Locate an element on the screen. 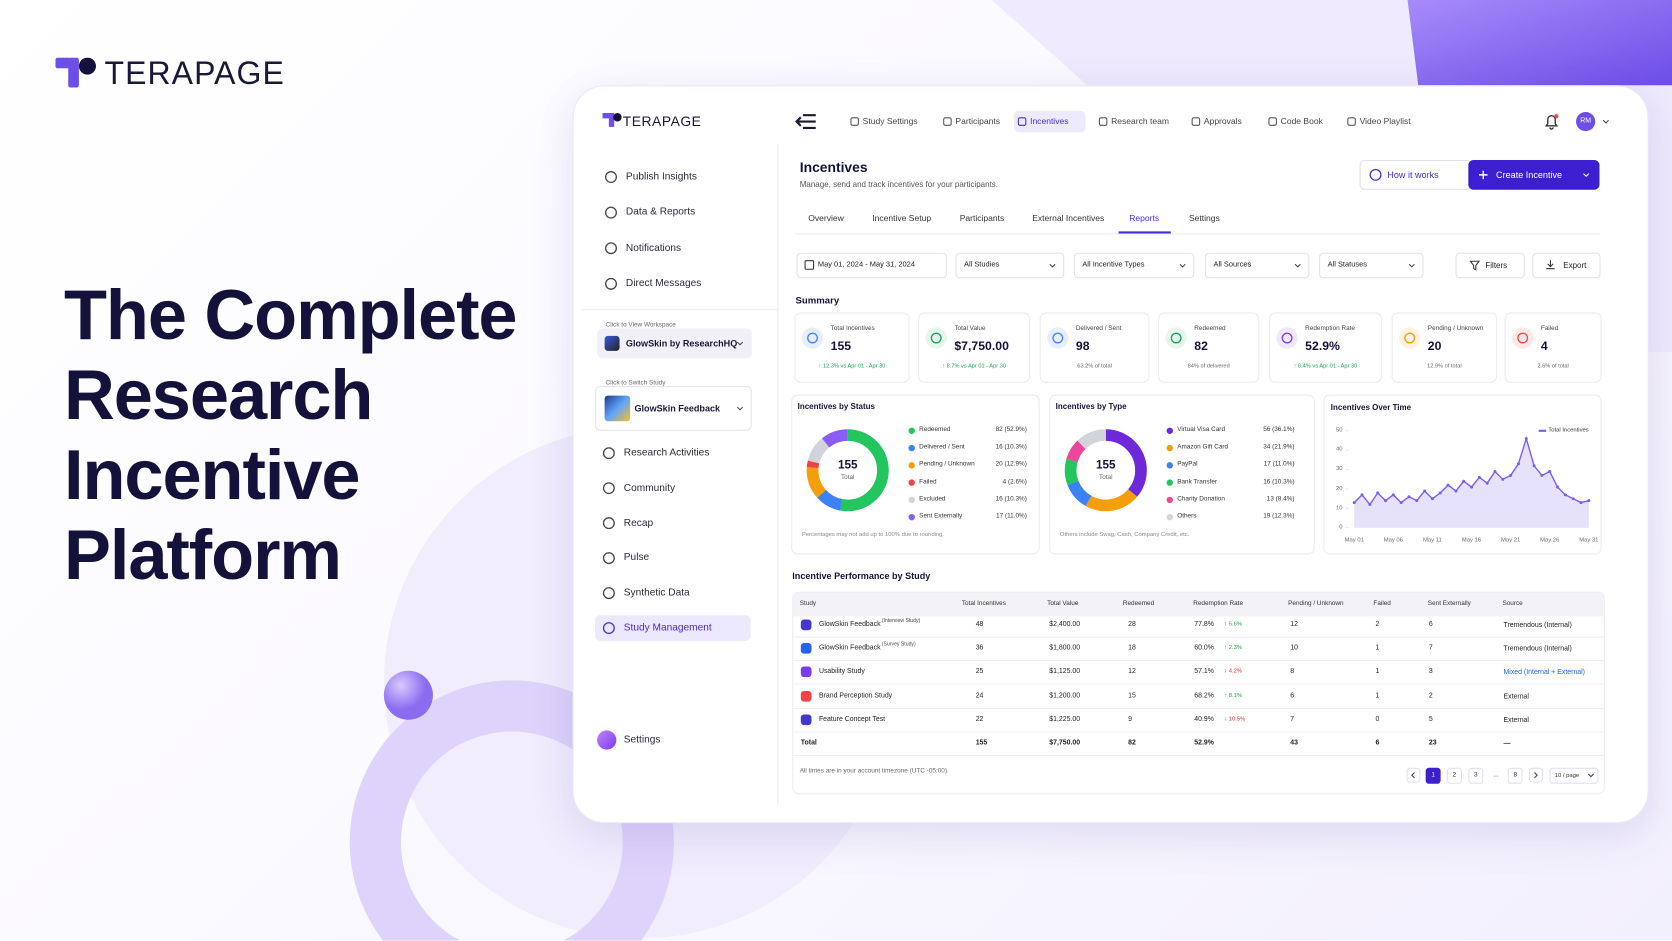 The height and width of the screenshot is (941, 1672). sidebar-item: Notifications is located at coordinates (653, 248).